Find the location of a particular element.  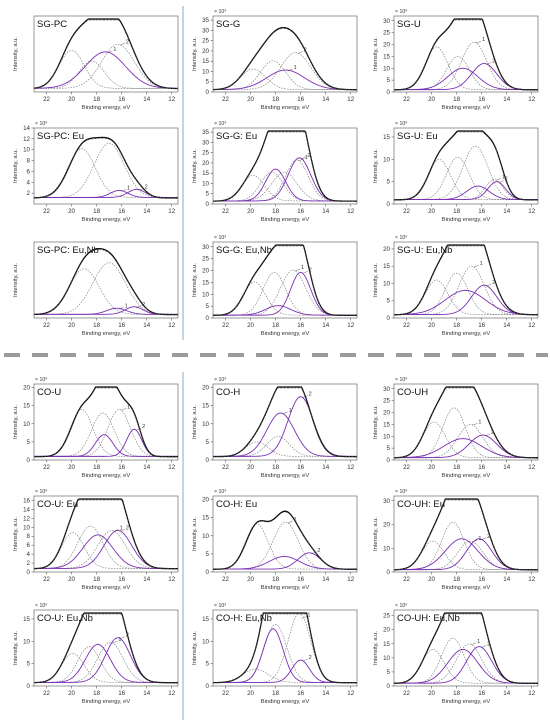

y-tick-label: 30 is located at coordinates (386, 21).